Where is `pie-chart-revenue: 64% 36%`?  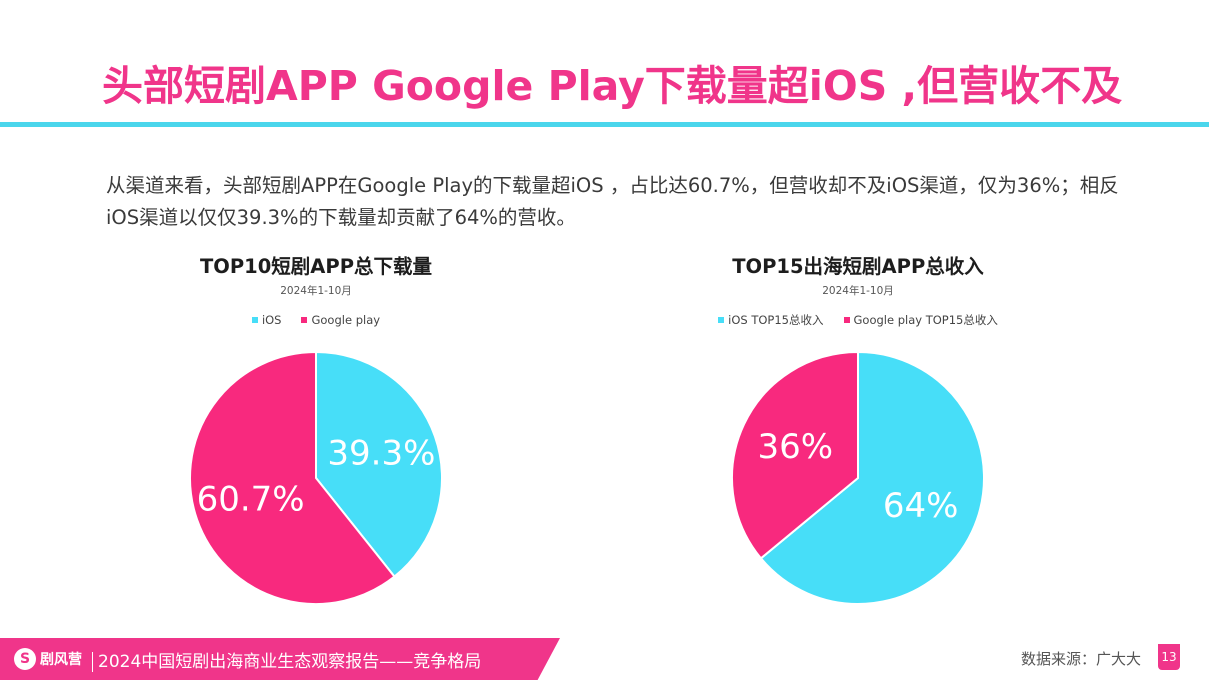
pie-chart-revenue: 64% 36% is located at coordinates (858, 477).